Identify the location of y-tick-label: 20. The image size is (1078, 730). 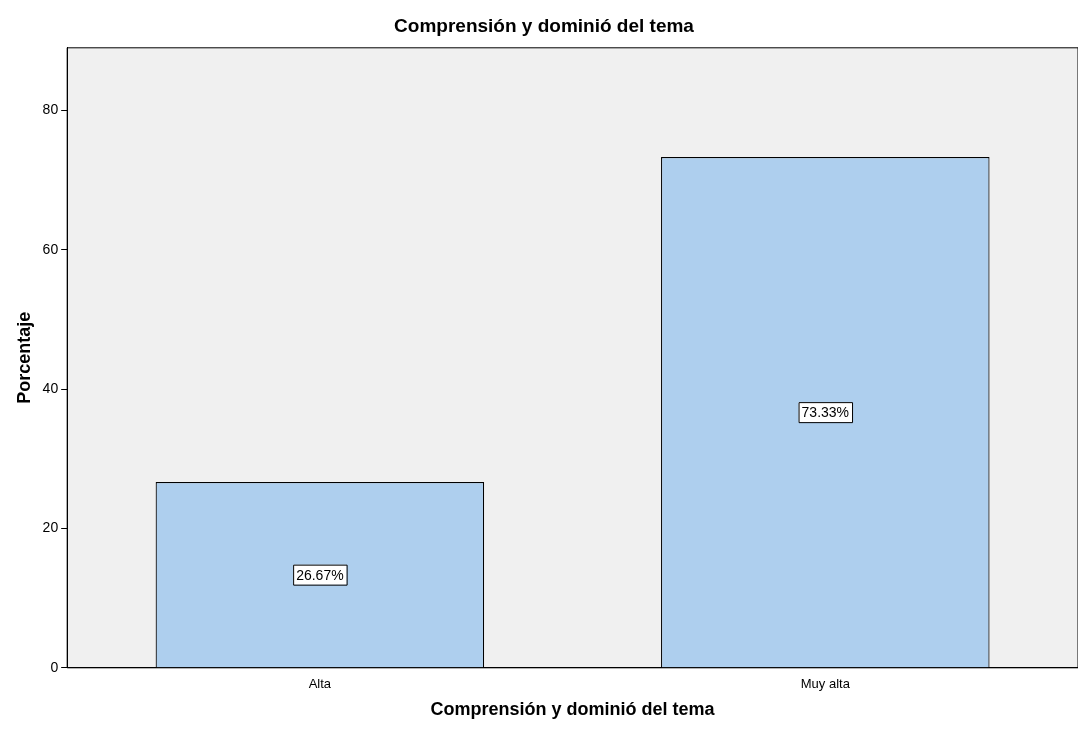
(50, 527).